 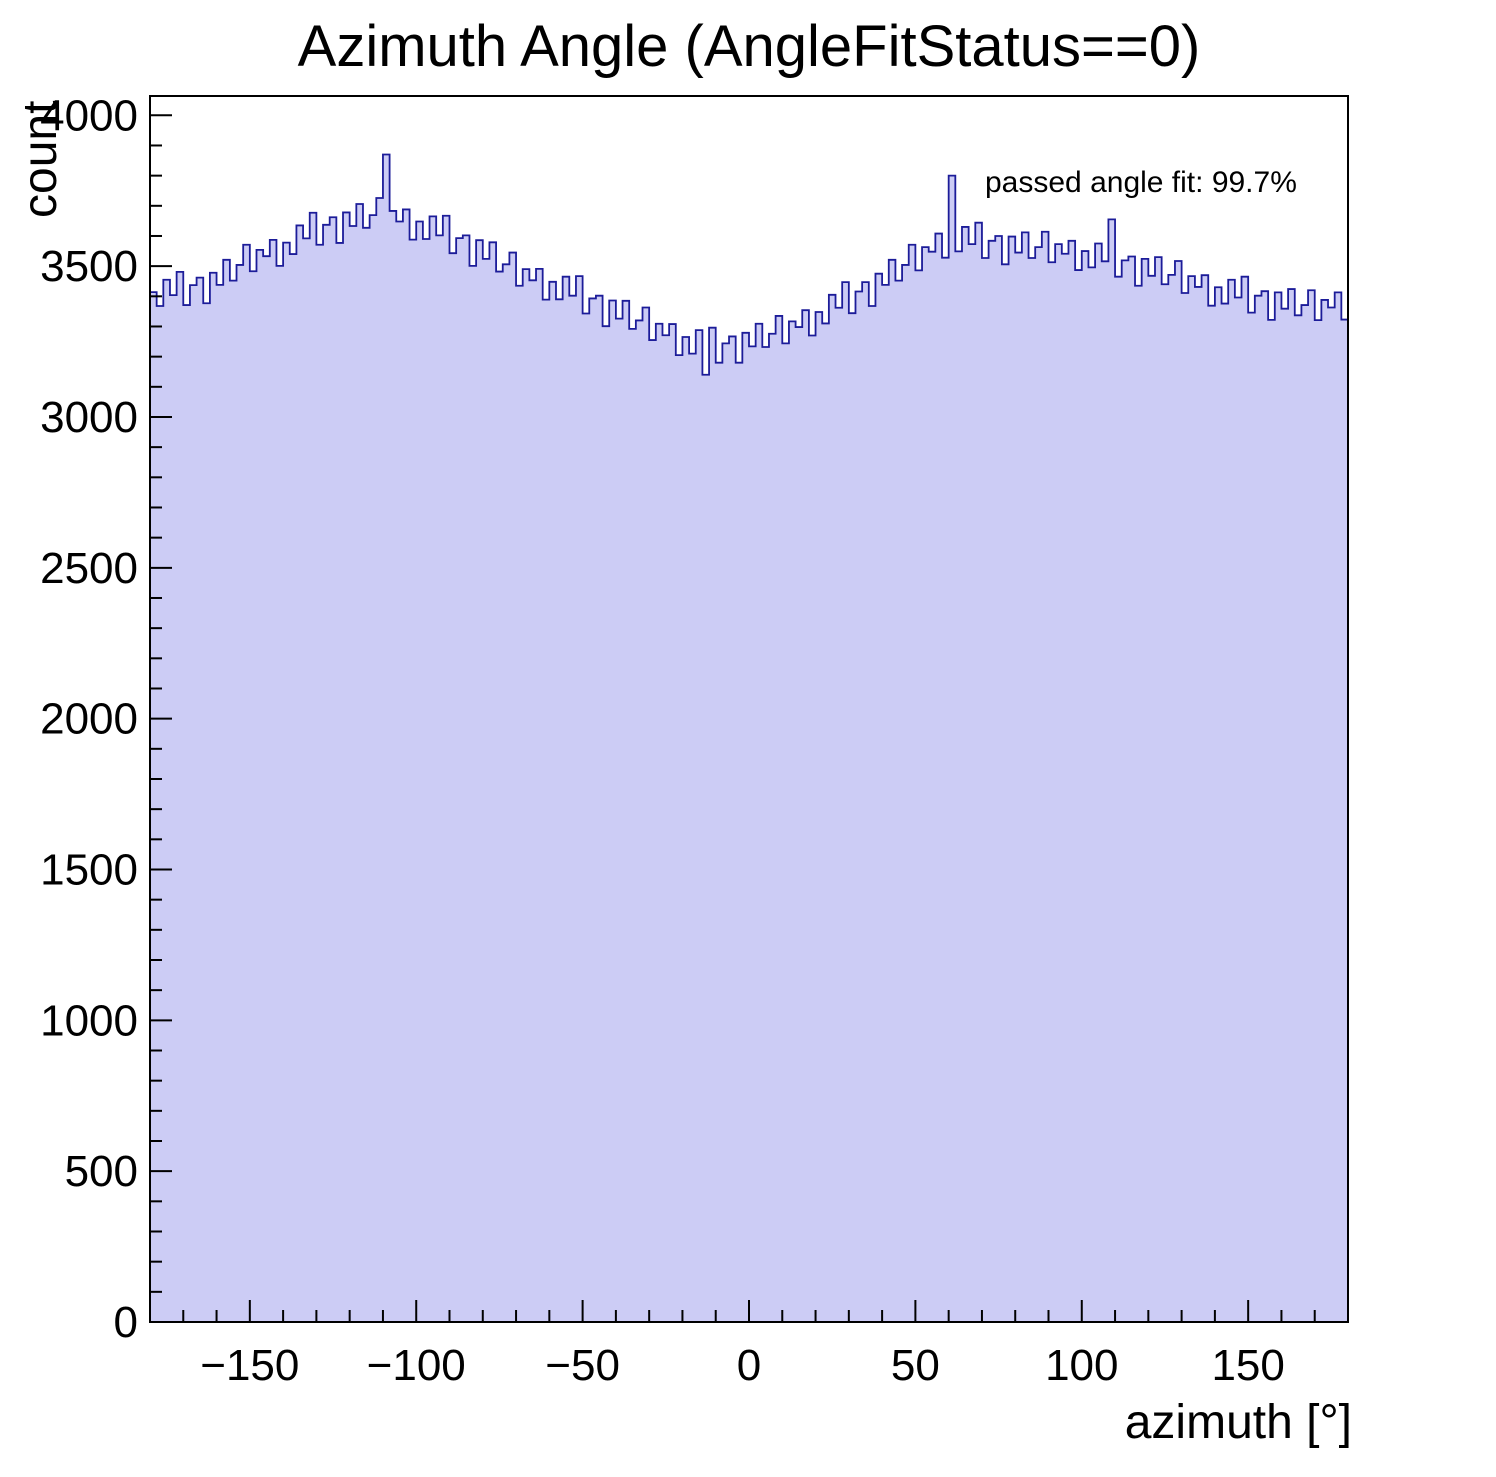 What do you see at coordinates (89, 719) in the screenshot?
I see `y-tick-label: 2000` at bounding box center [89, 719].